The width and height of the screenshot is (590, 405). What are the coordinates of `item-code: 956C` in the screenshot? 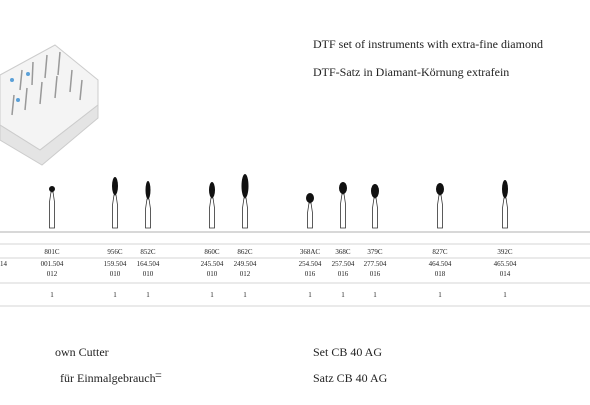 It's located at (115, 252).